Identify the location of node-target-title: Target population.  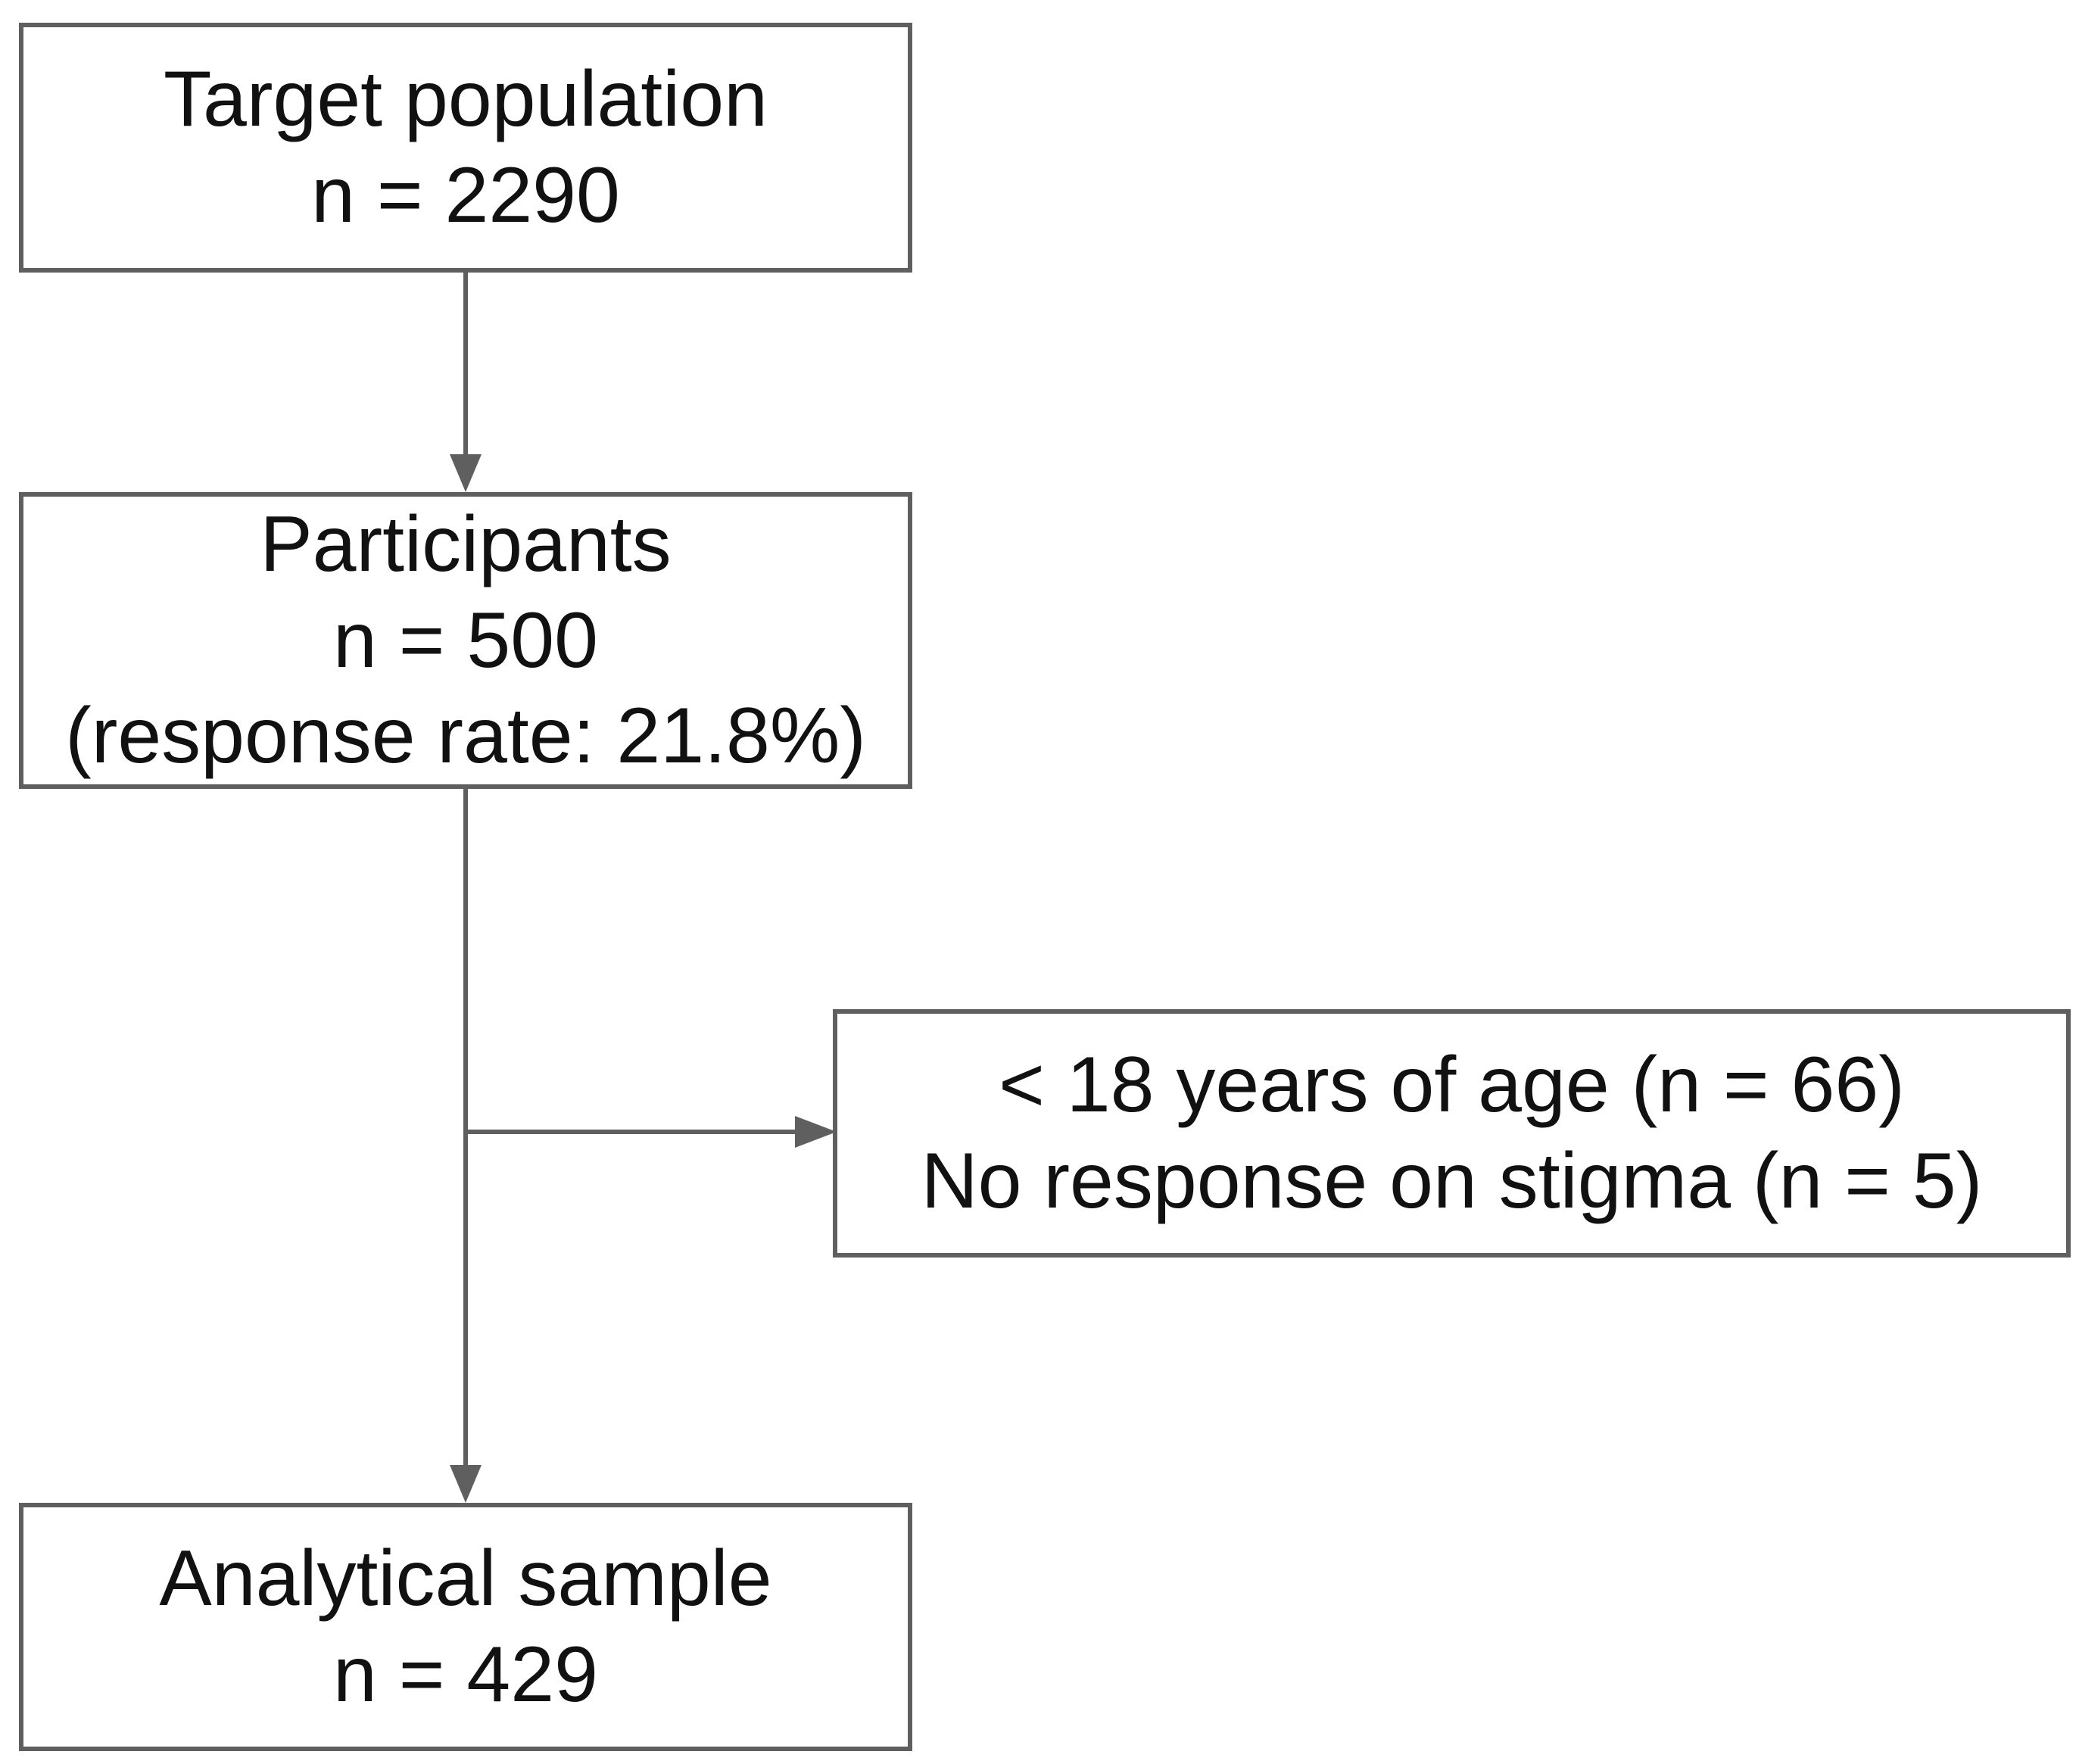
(466, 99).